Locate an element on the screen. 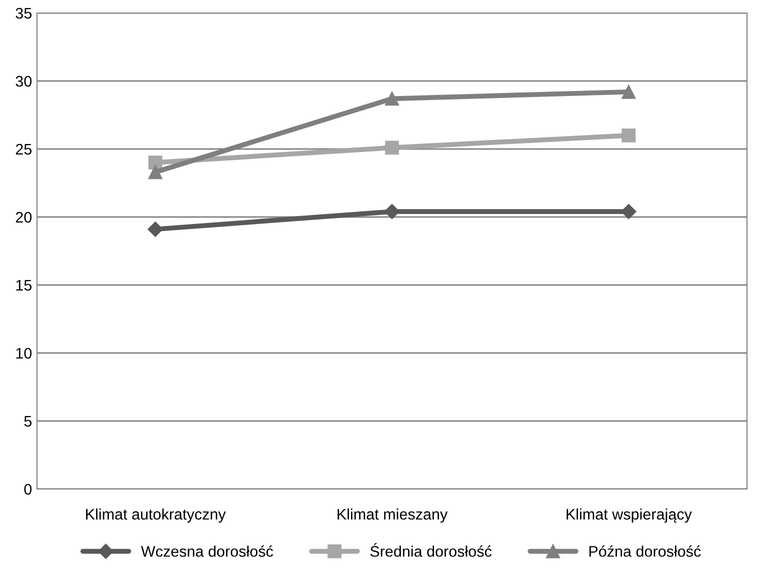 The width and height of the screenshot is (763, 572). y-tick-label: 30 is located at coordinates (24, 81).